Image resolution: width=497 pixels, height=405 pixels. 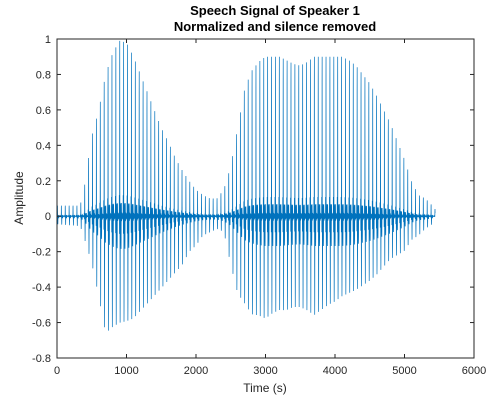 I want to click on y-tick-label: -0.4, so click(x=41, y=288).